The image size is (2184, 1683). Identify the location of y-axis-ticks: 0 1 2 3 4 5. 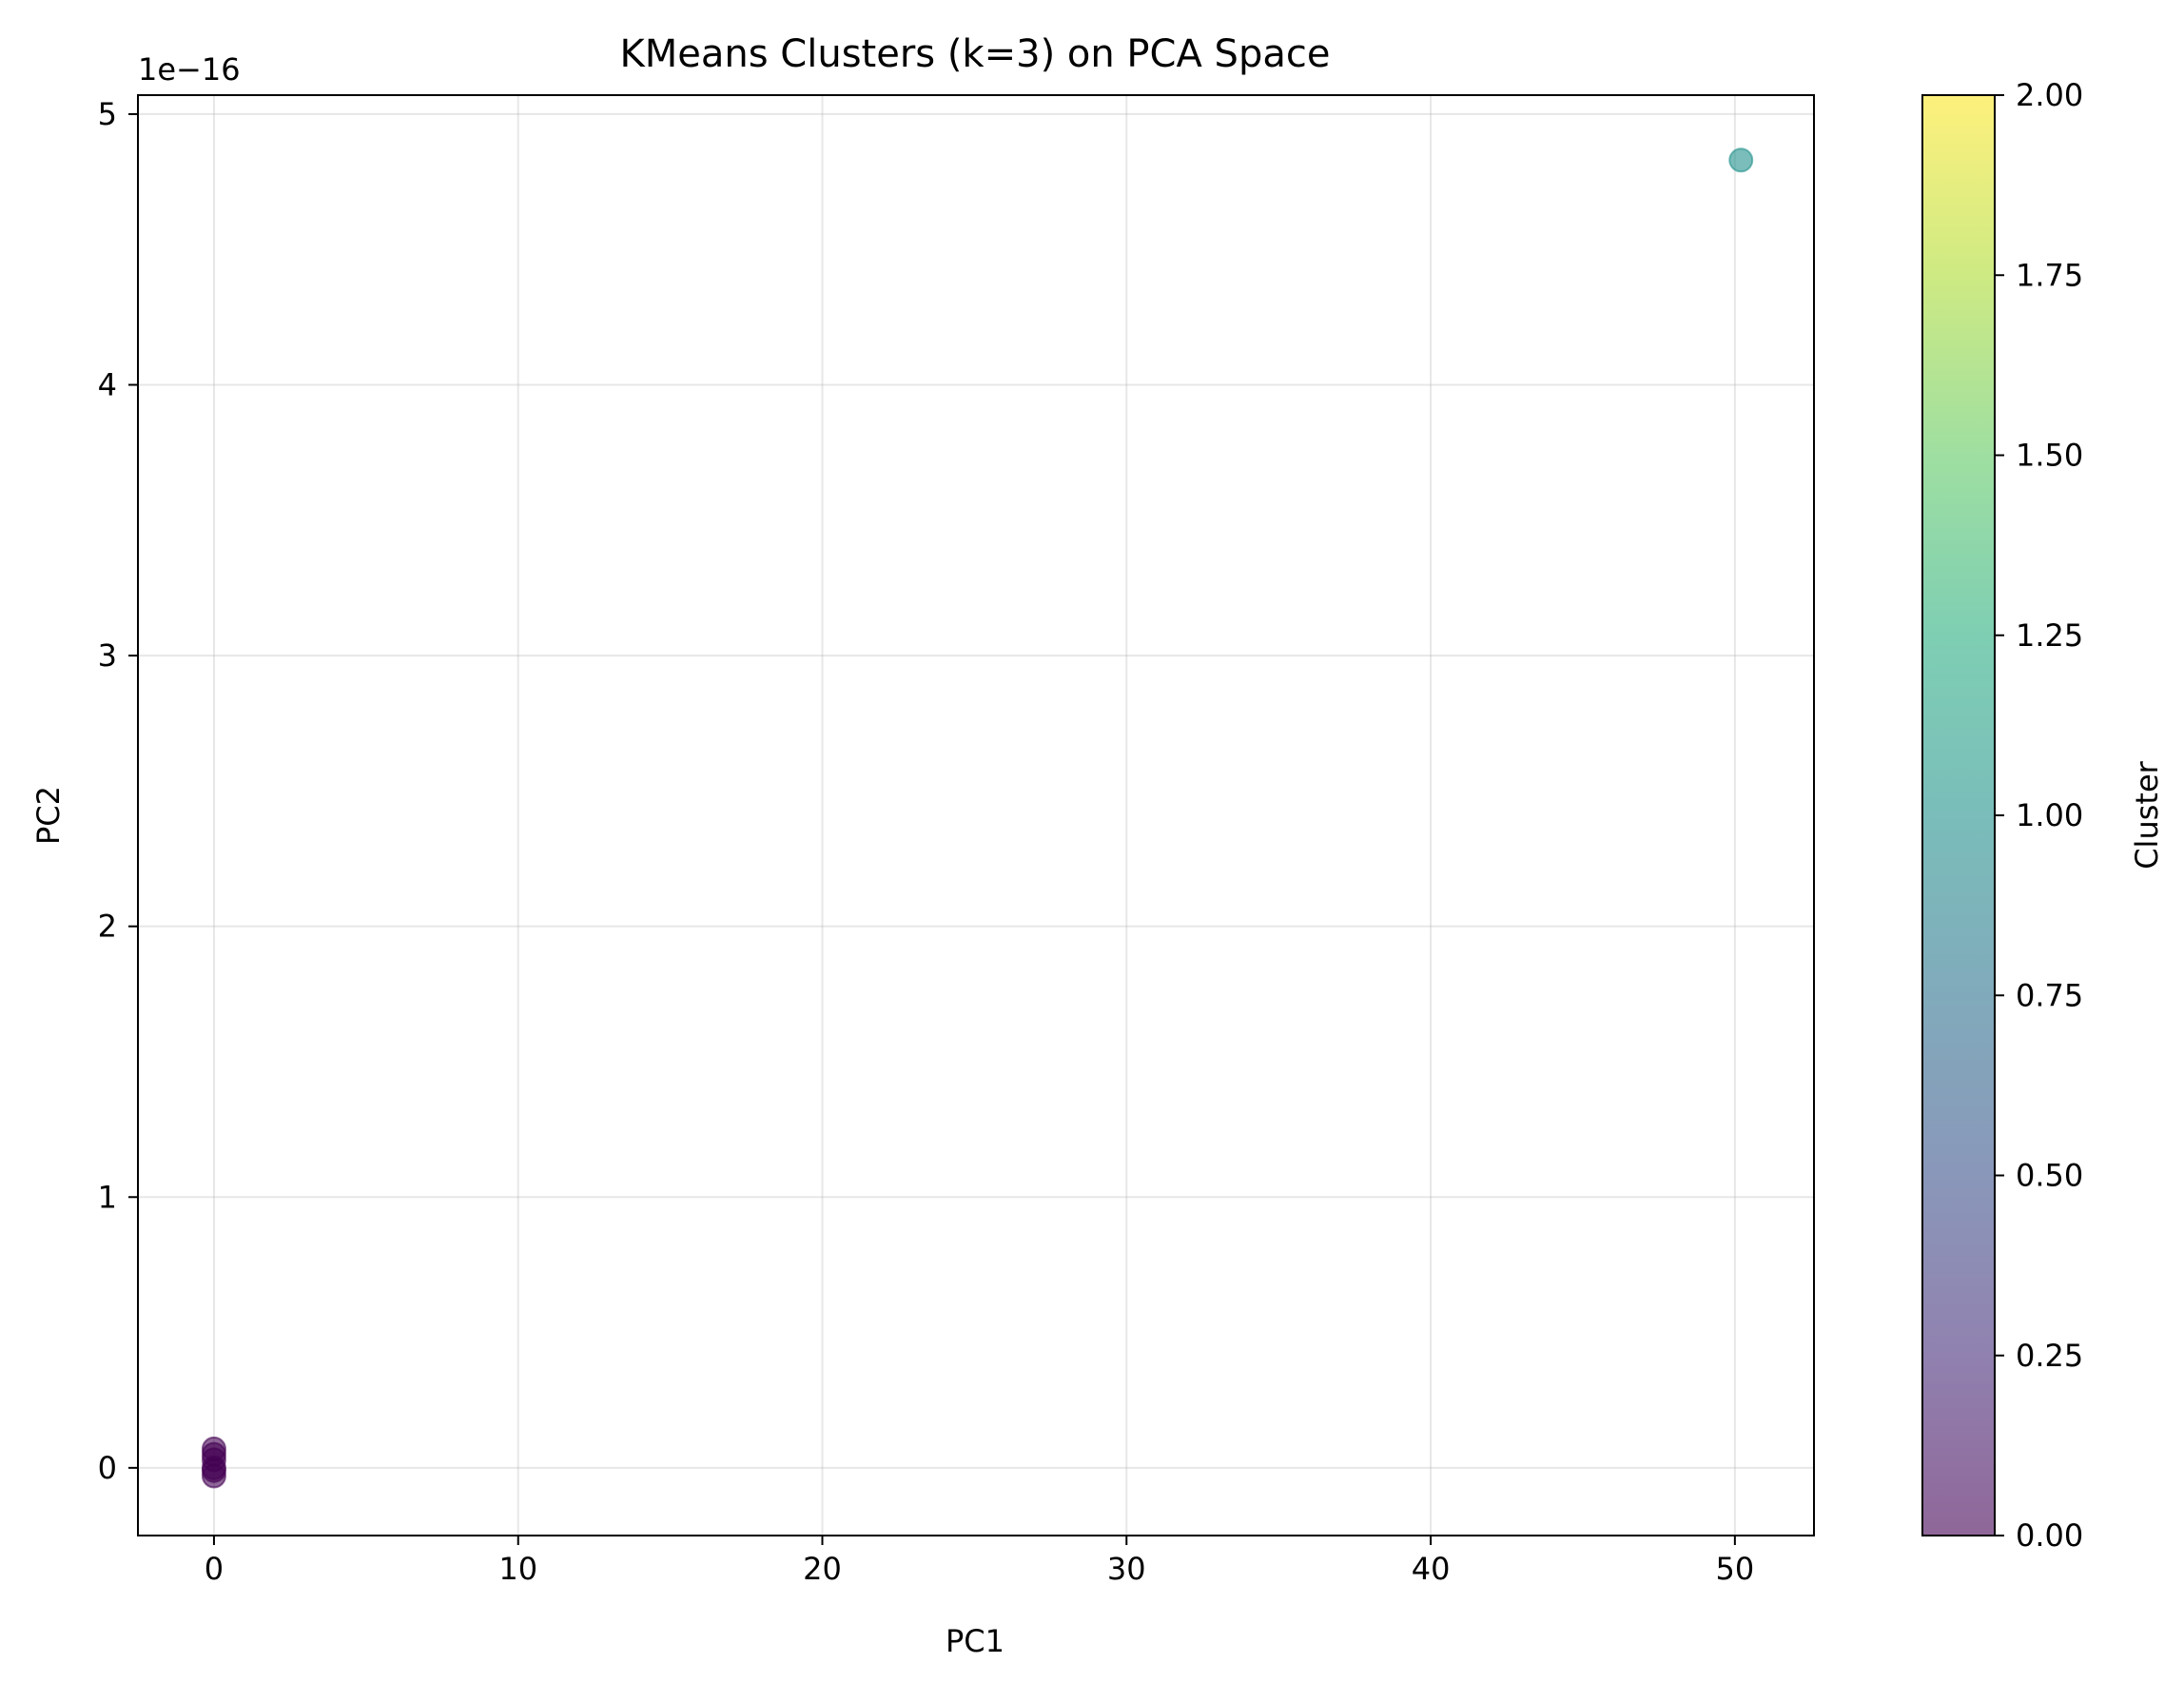
(118, 791).